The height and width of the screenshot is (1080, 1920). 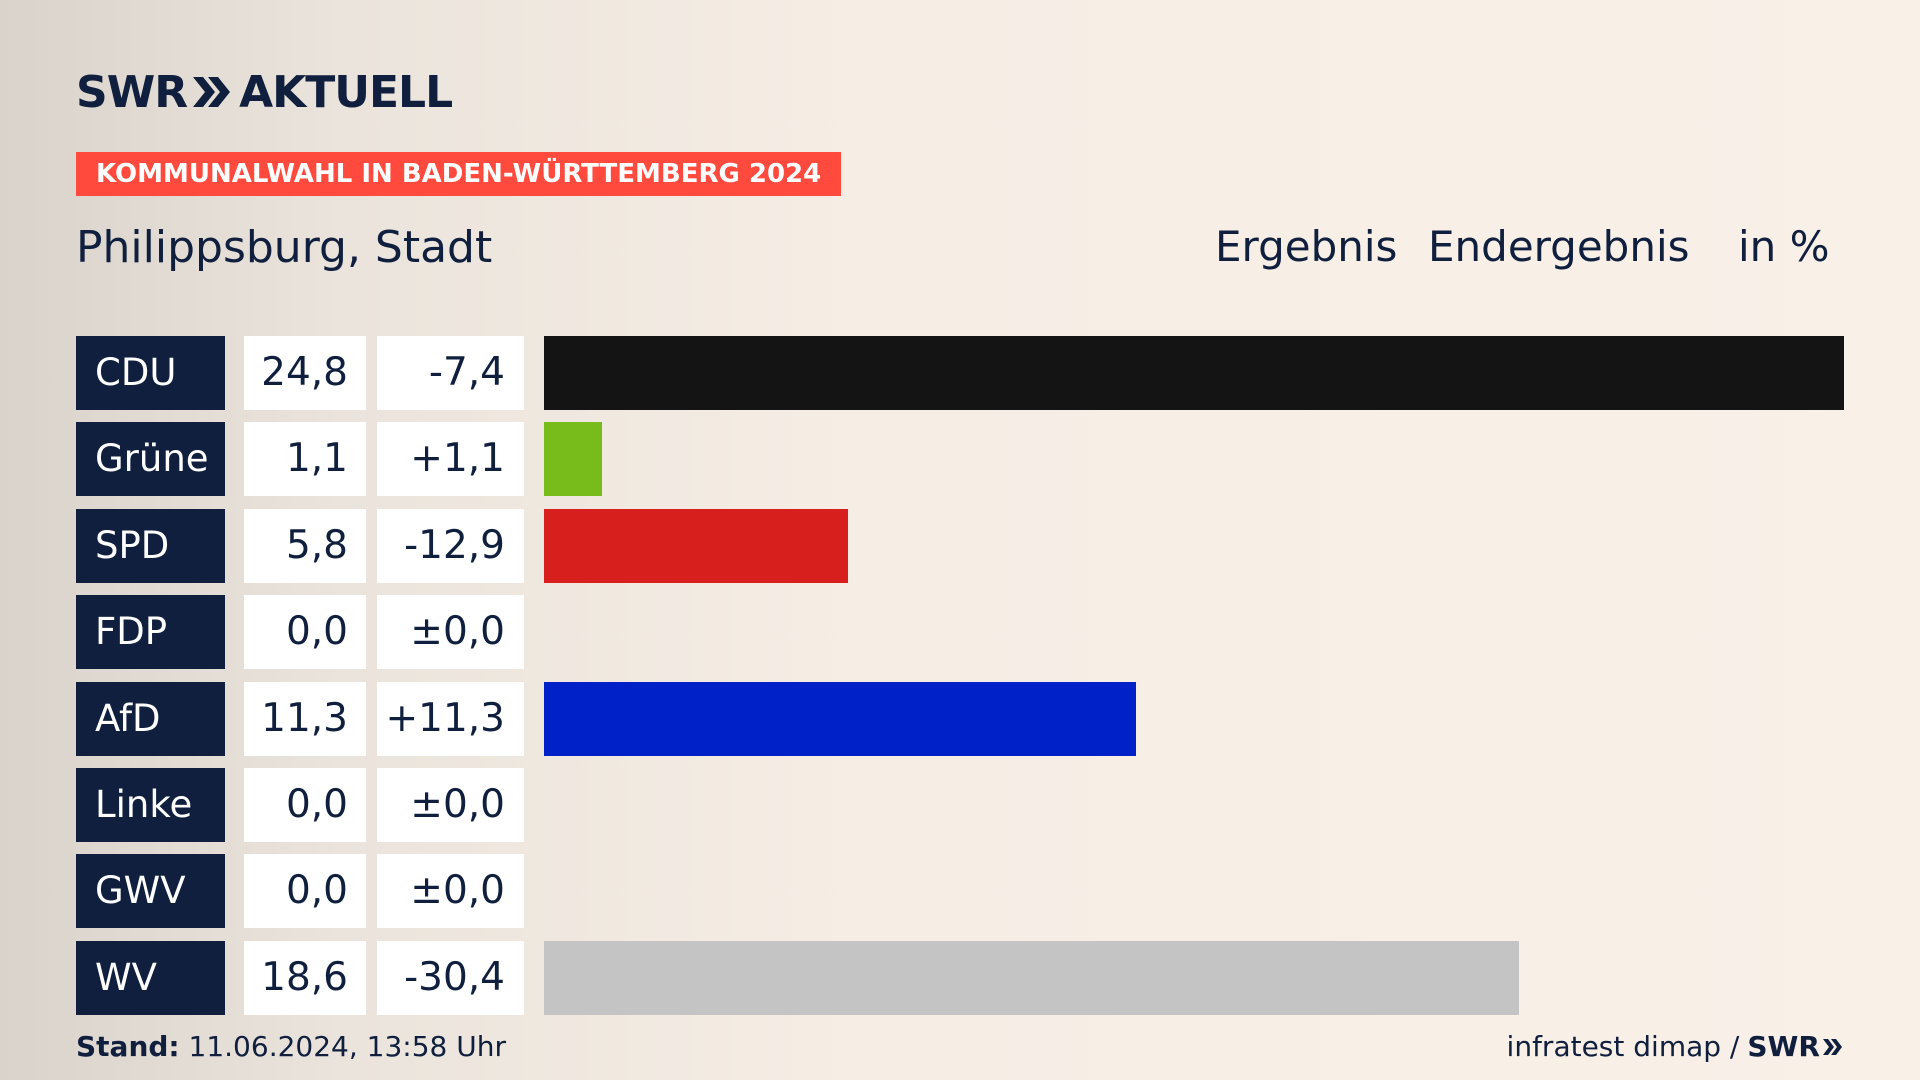 I want to click on party-value: 5,8, so click(x=305, y=545).